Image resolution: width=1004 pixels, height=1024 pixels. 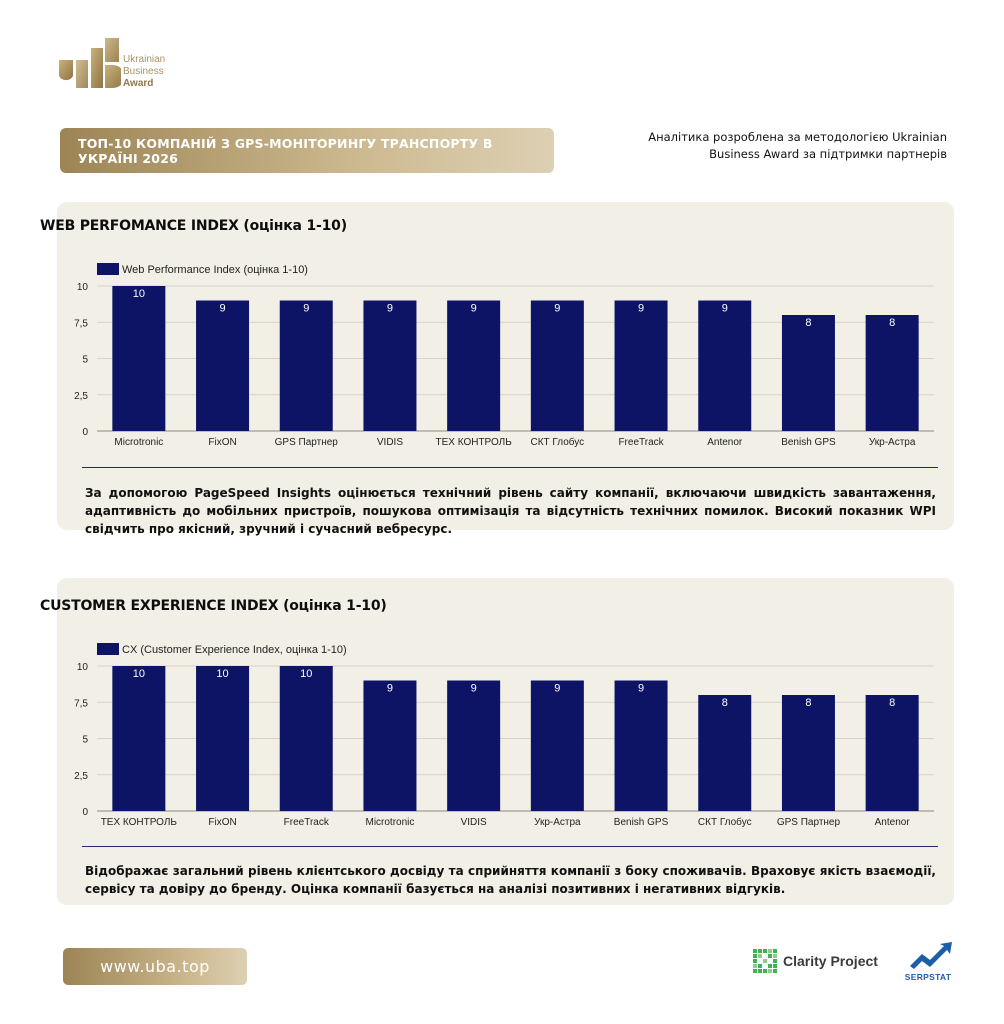 I want to click on logo-line-1: Ukrainian, so click(x=144, y=59).